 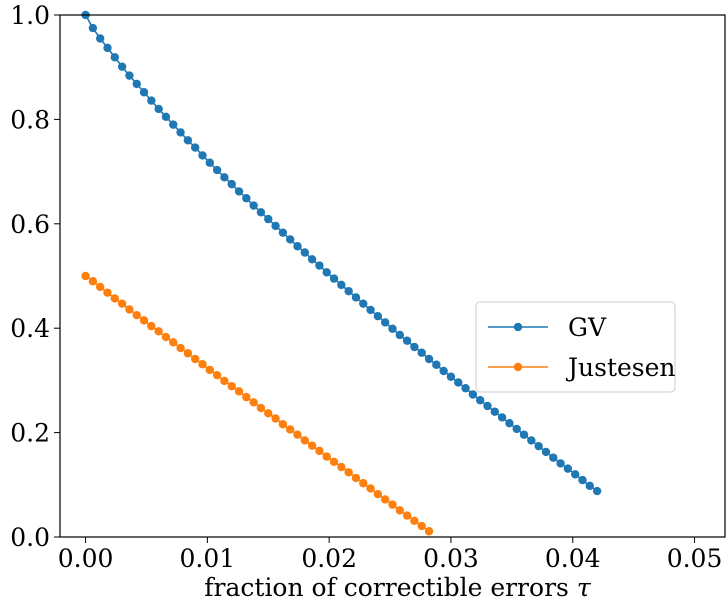 What do you see at coordinates (35, 276) in the screenshot?
I see `y-axis: 0.0 0.2 0.4 0.6 0.8 1.0` at bounding box center [35, 276].